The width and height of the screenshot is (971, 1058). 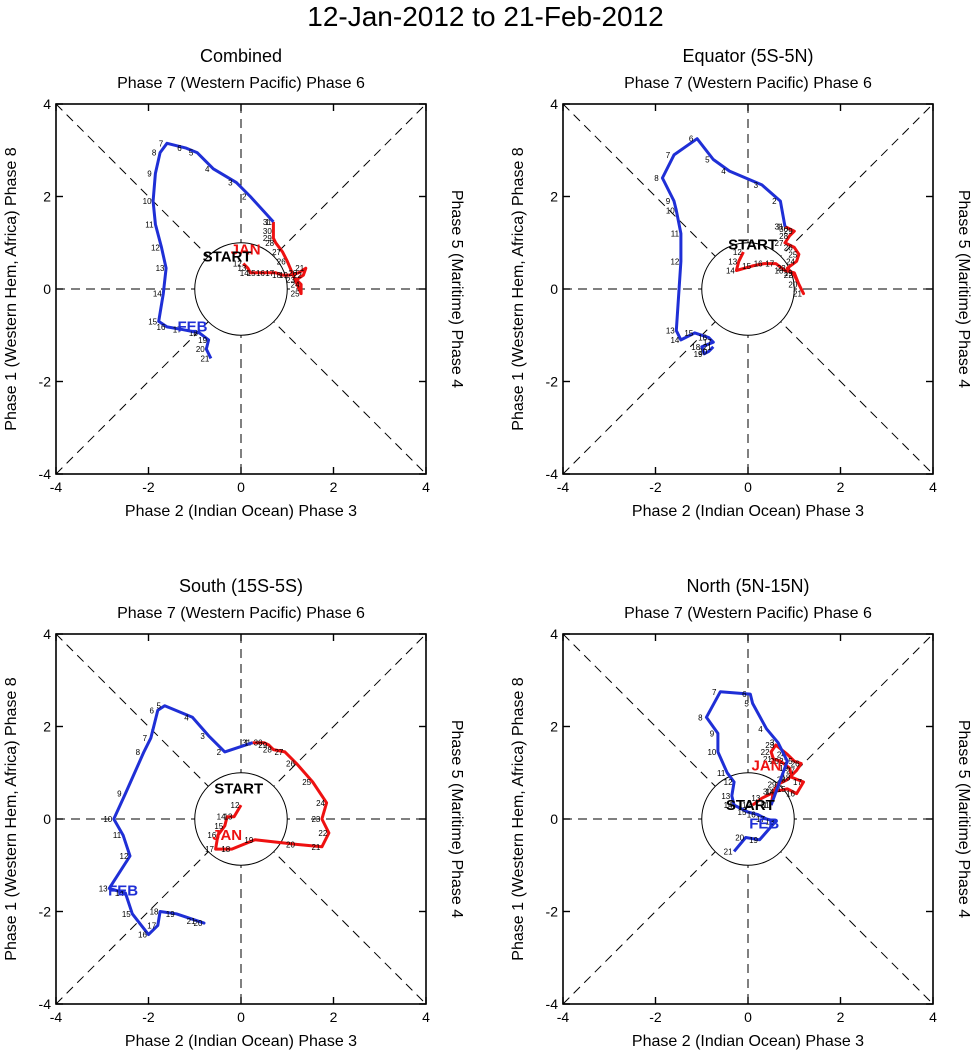 What do you see at coordinates (241, 268) in the screenshot?
I see `day-label-jan: 13` at bounding box center [241, 268].